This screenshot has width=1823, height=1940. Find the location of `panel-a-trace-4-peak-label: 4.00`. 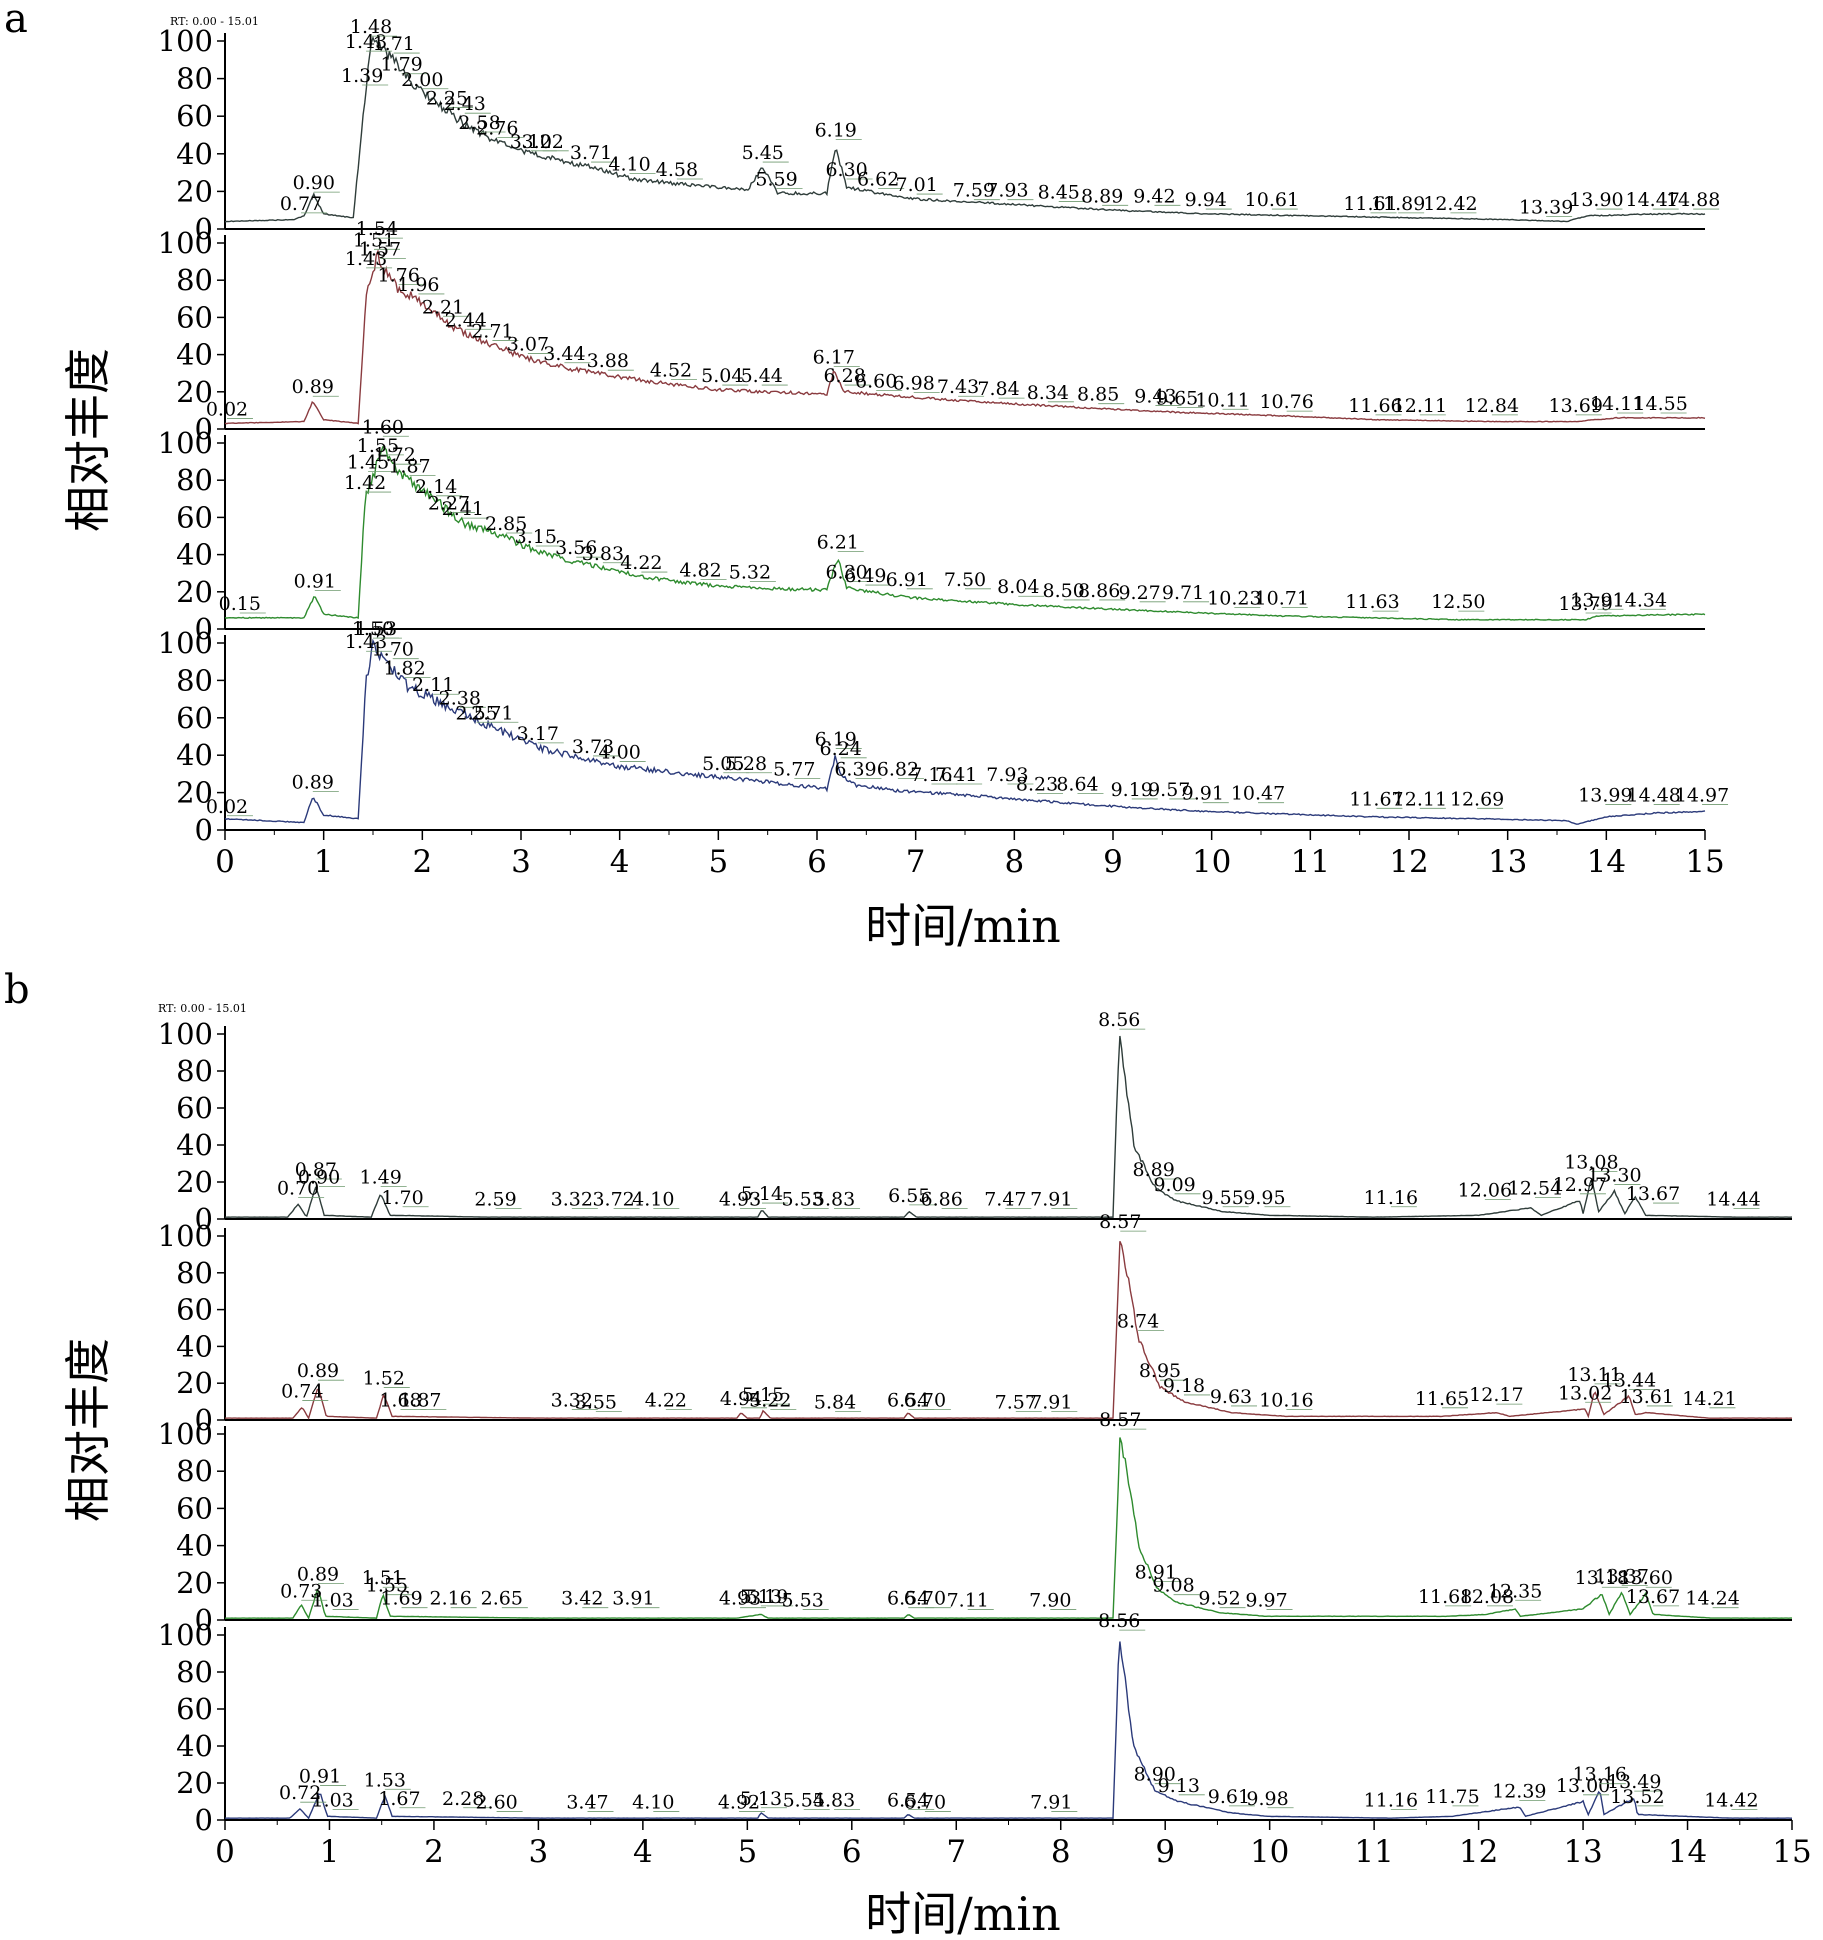

panel-a-trace-4-peak-label: 4.00 is located at coordinates (620, 753).